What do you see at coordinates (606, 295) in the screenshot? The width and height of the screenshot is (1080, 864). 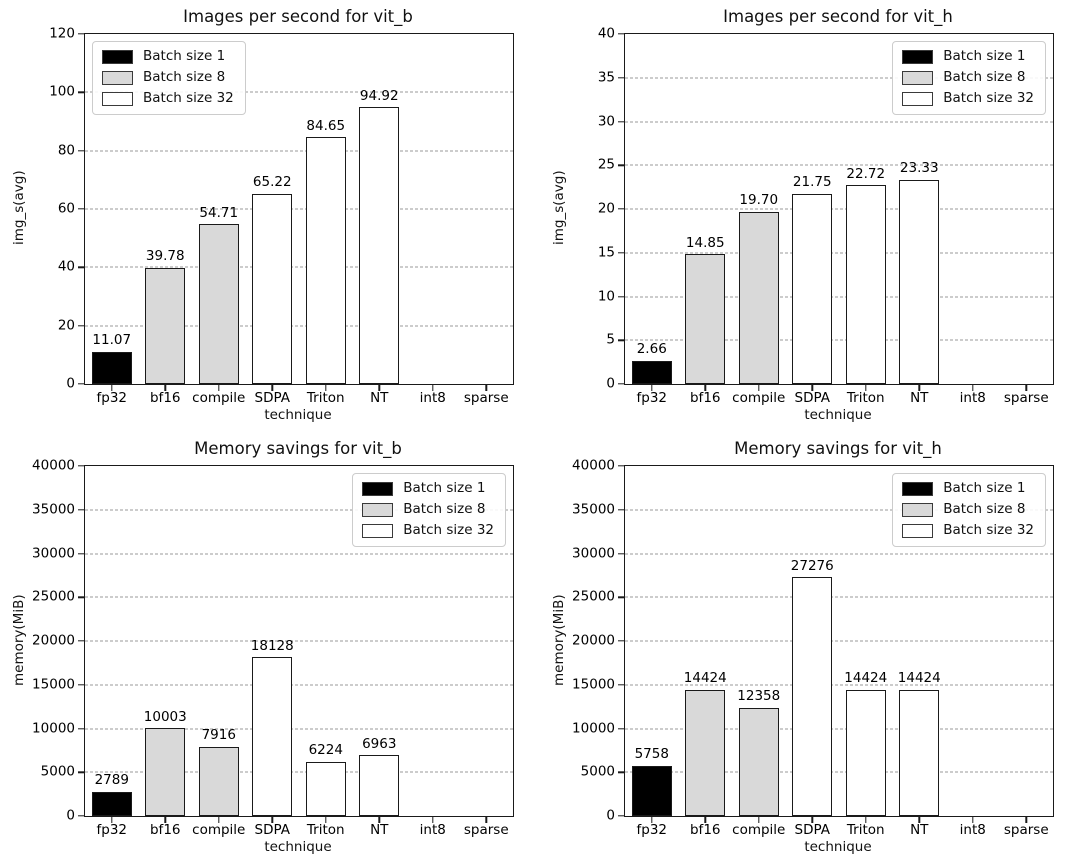 I see `y-tick-label: 10` at bounding box center [606, 295].